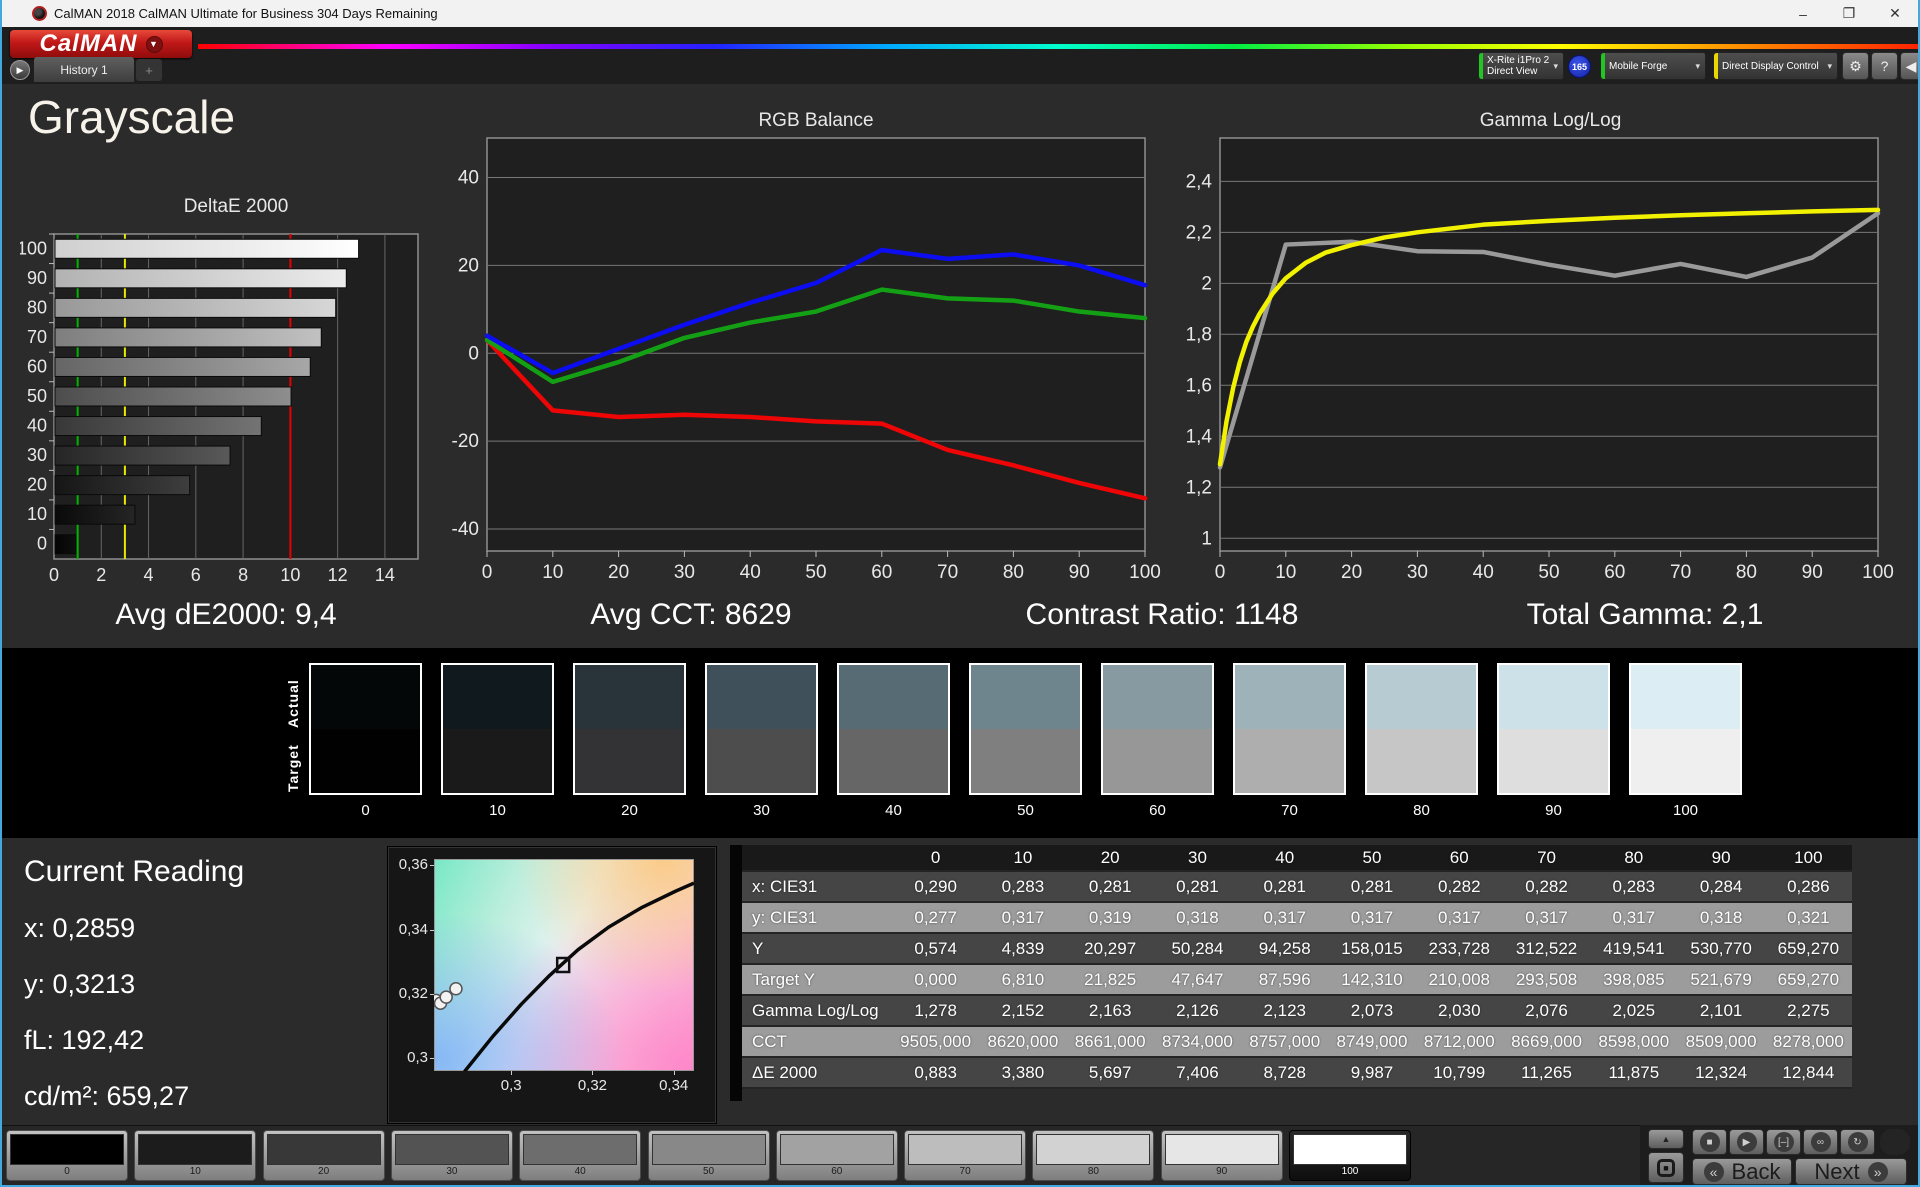 The height and width of the screenshot is (1187, 1920). What do you see at coordinates (1820, 1142) in the screenshot?
I see `loop-button: ∞` at bounding box center [1820, 1142].